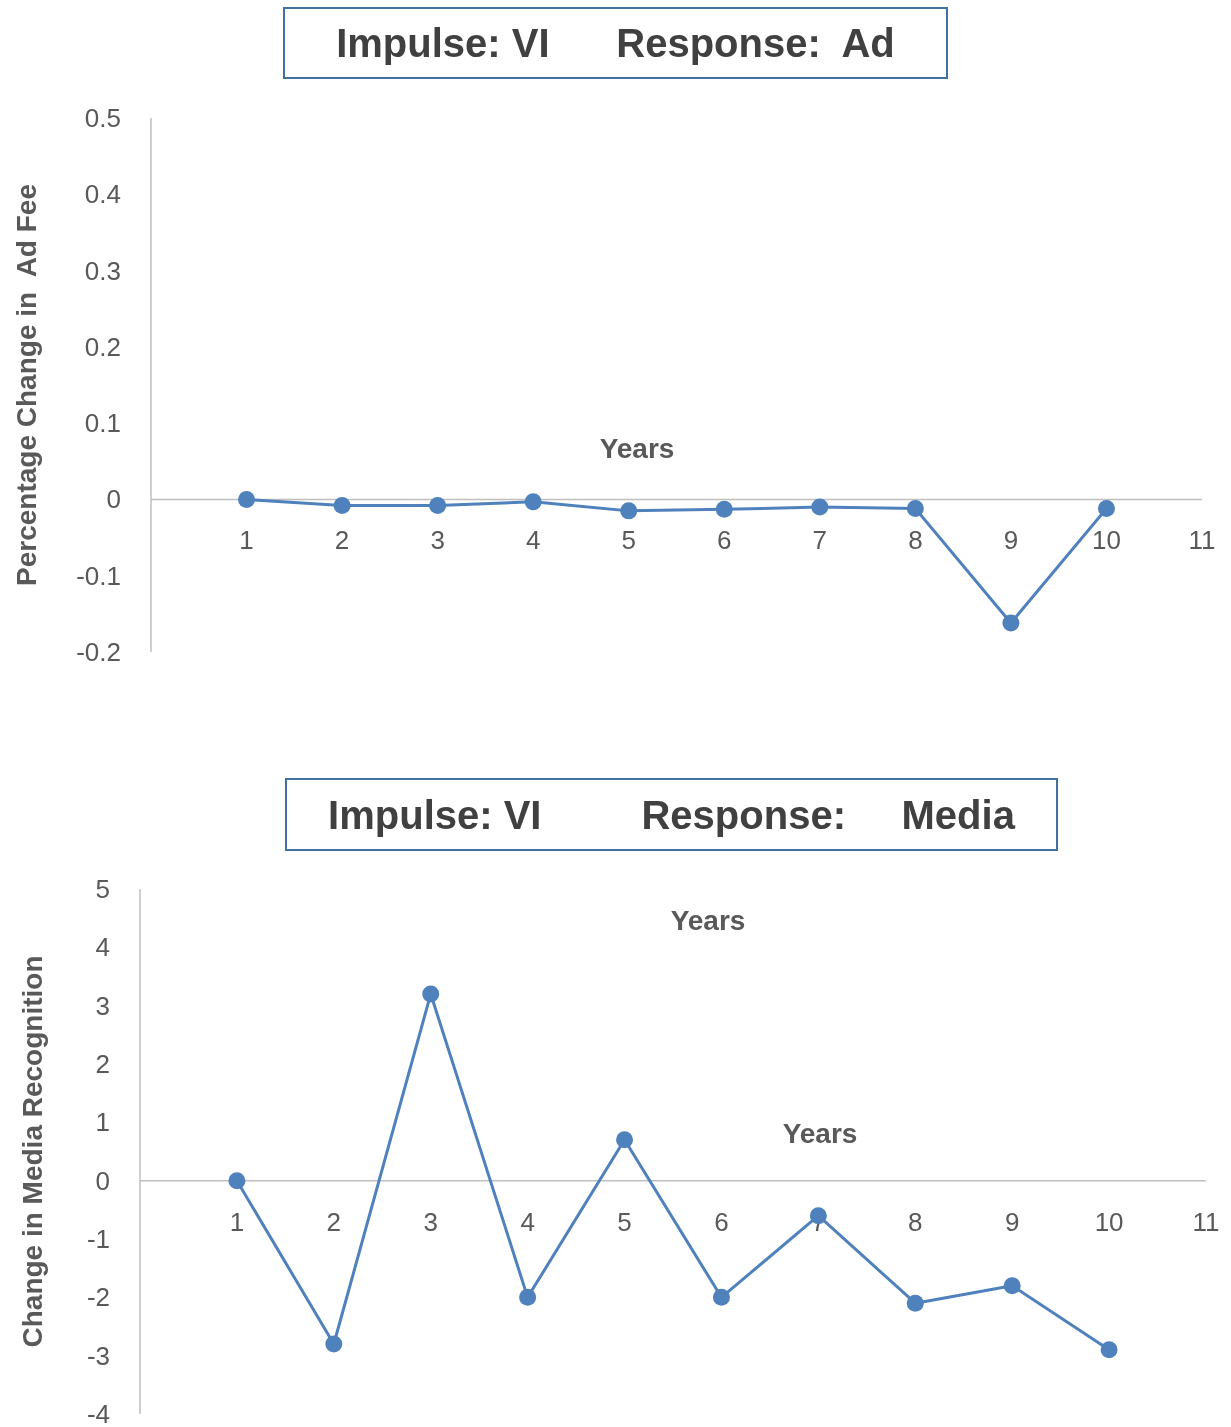  Describe the element at coordinates (708, 920) in the screenshot. I see `annotation: Years` at that location.